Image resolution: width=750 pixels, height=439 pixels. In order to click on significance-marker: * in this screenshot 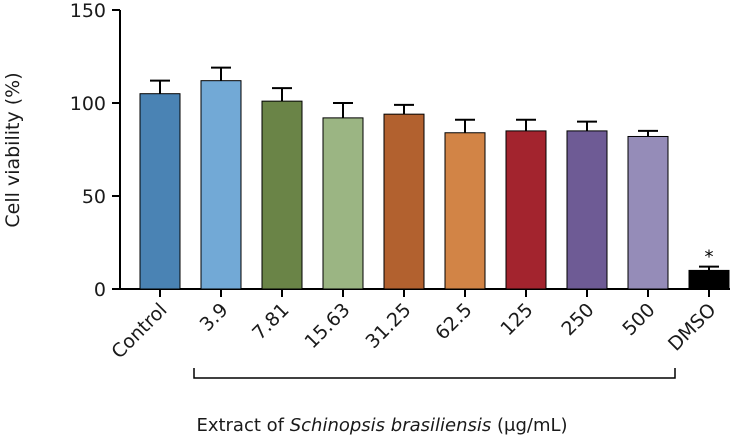, I will do `click(709, 257)`.